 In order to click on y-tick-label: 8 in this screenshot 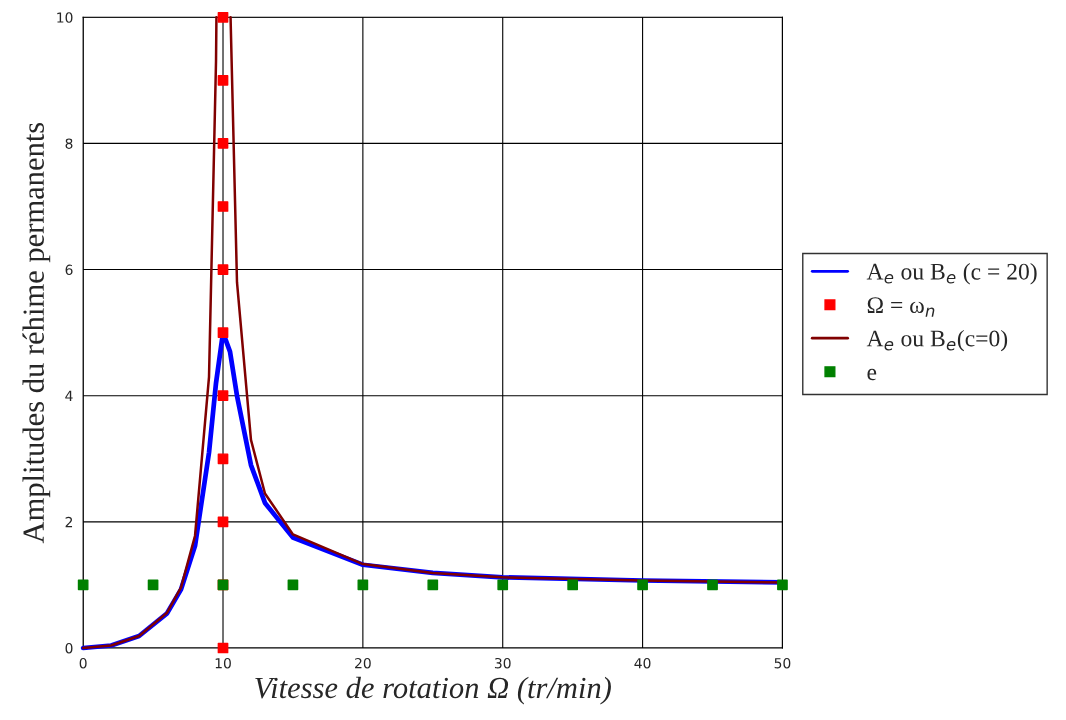, I will do `click(69, 143)`.